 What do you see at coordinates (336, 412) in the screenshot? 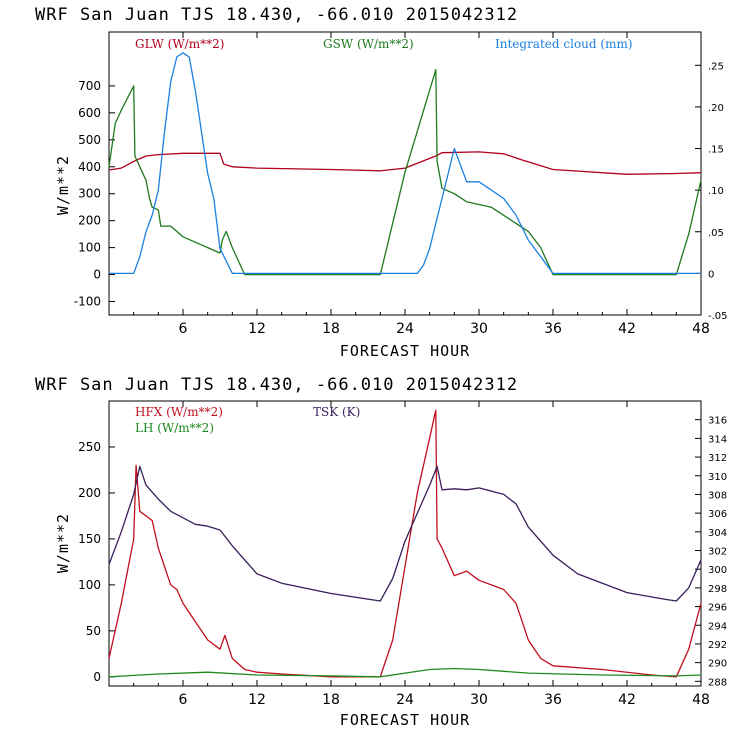
I see `bottom-legend-entry-3: TSK (K)` at bounding box center [336, 412].